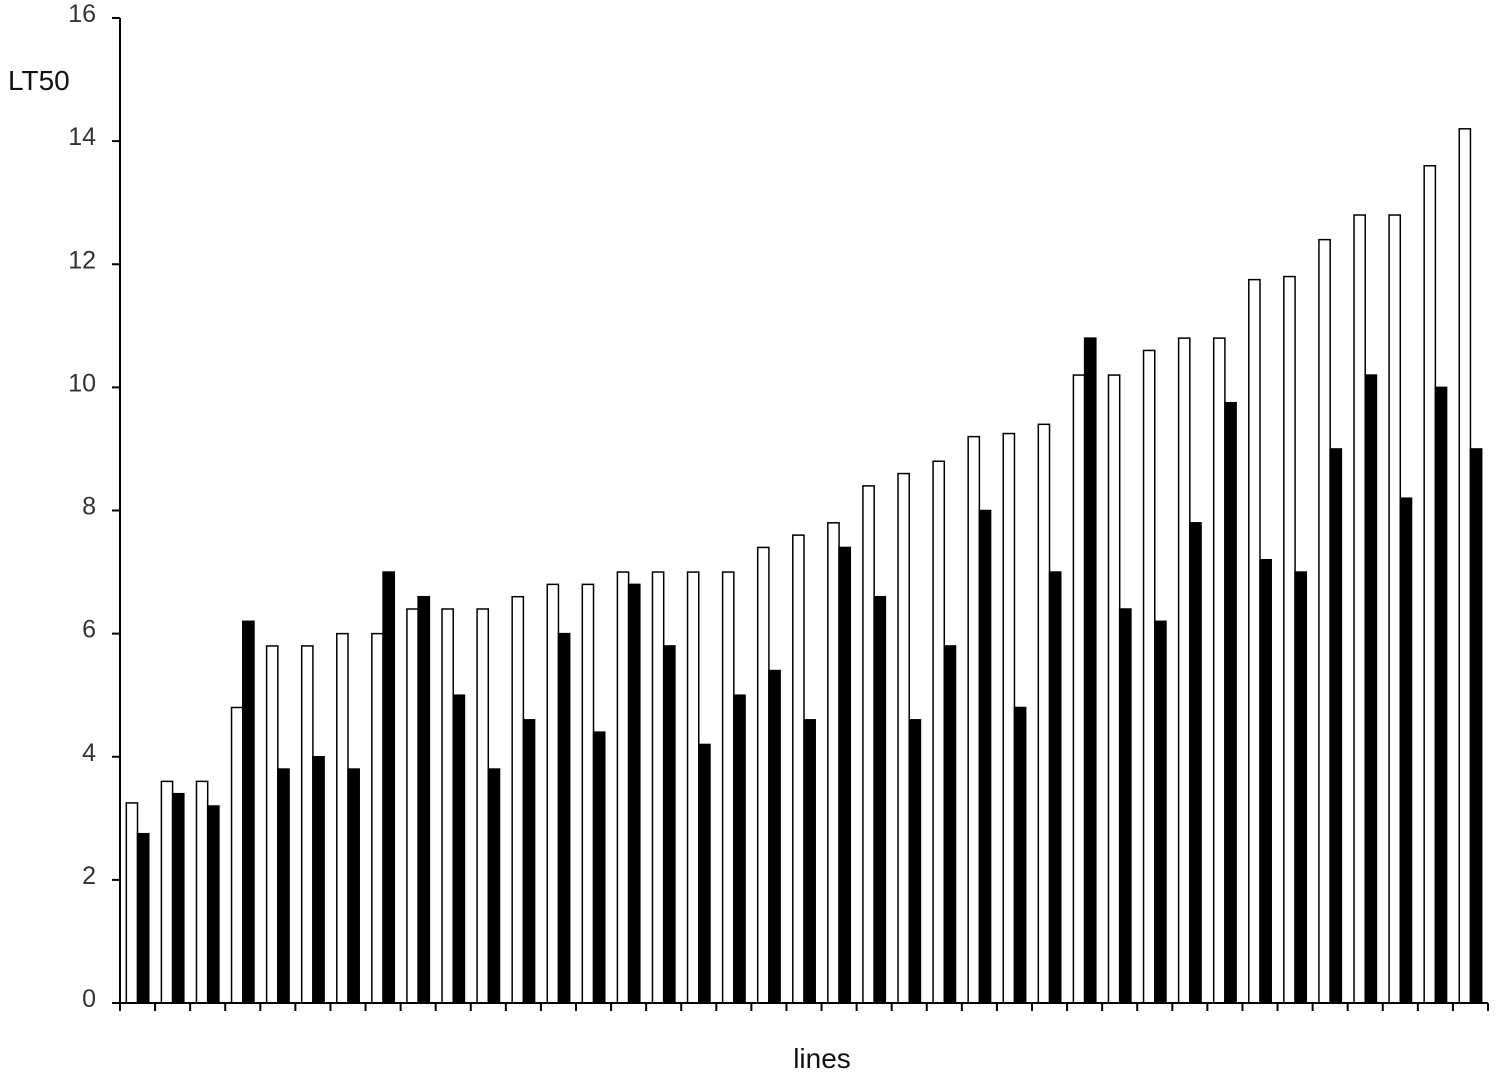 The height and width of the screenshot is (1080, 1499). What do you see at coordinates (89, 630) in the screenshot?
I see `y-tick-label: 6` at bounding box center [89, 630].